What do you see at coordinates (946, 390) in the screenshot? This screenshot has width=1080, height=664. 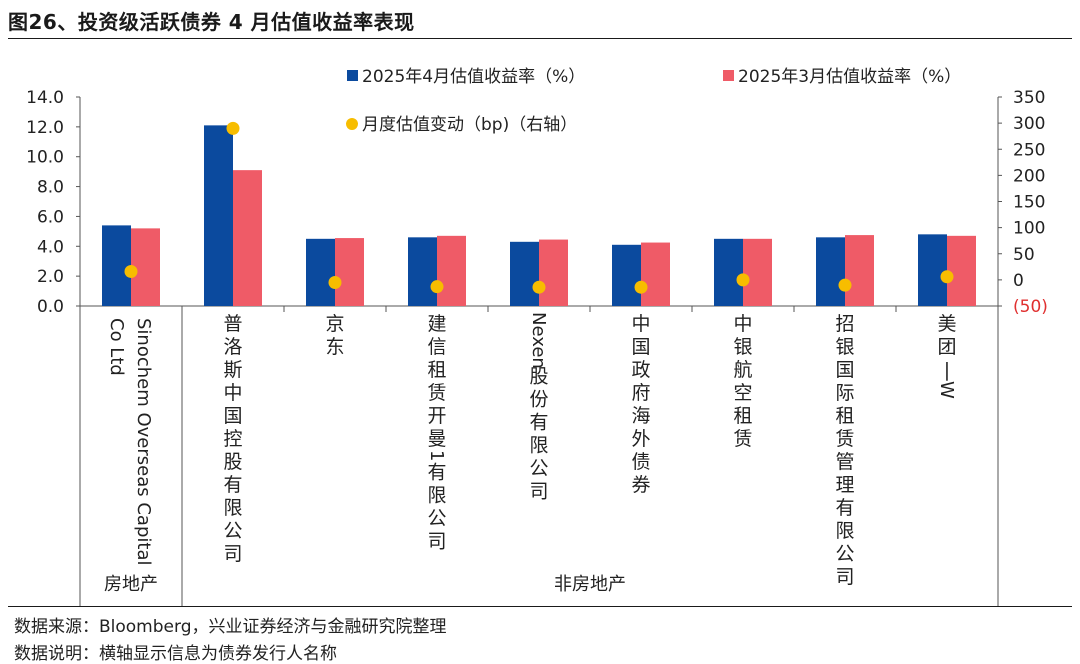 I see `category-label: W` at bounding box center [946, 390].